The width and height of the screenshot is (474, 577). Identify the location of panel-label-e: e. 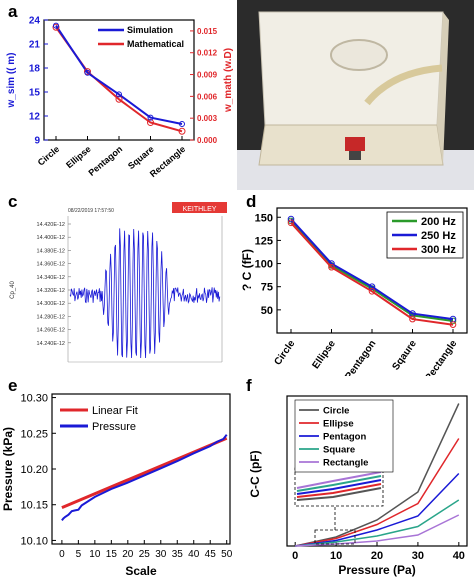
(13, 385).